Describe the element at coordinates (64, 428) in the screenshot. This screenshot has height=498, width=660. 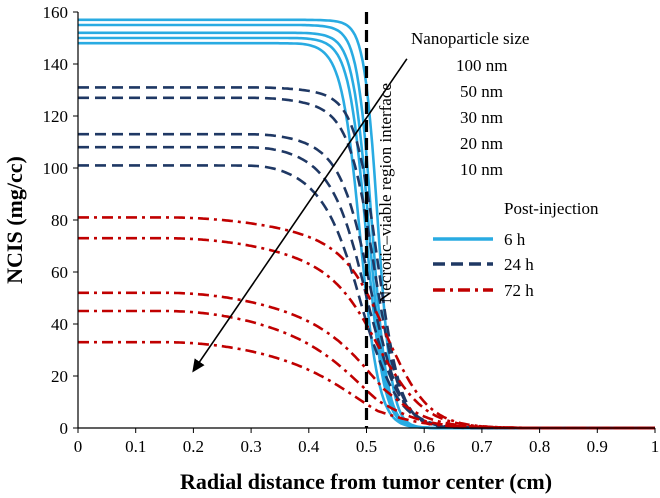
I see `y-tick-label: 0` at that location.